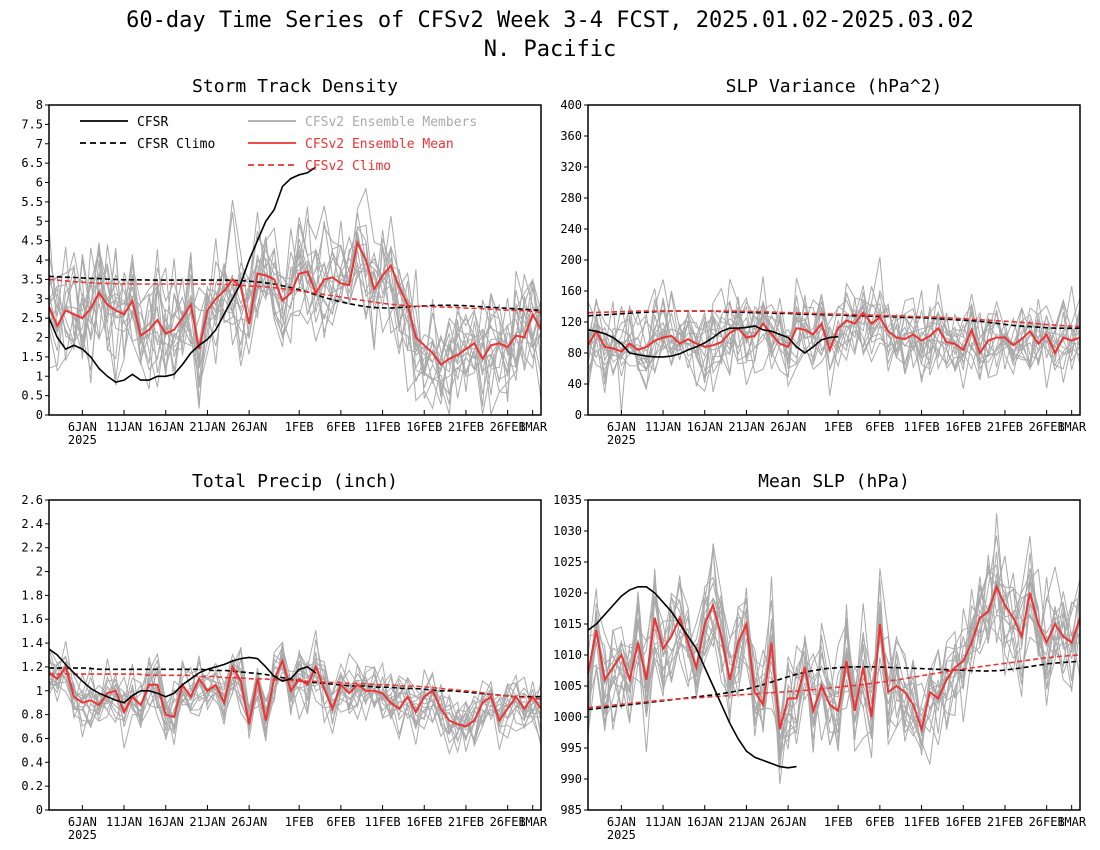  Describe the element at coordinates (32, 643) in the screenshot. I see `y-tick-label: 1.4` at that location.